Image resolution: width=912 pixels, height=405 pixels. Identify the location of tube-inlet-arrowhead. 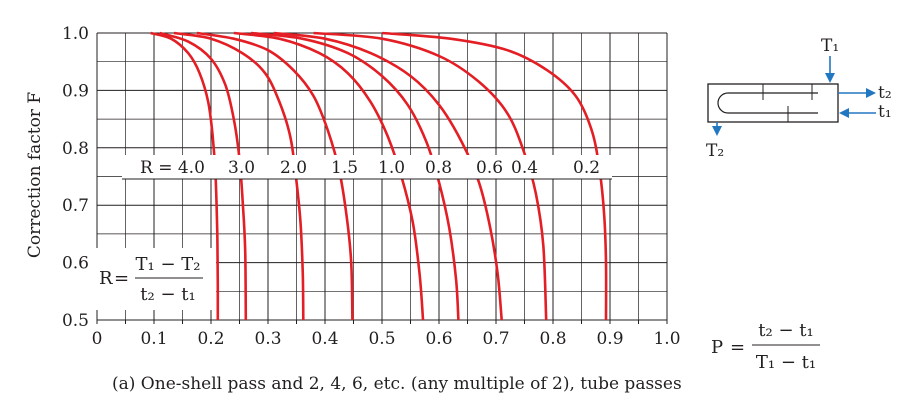
(844, 113).